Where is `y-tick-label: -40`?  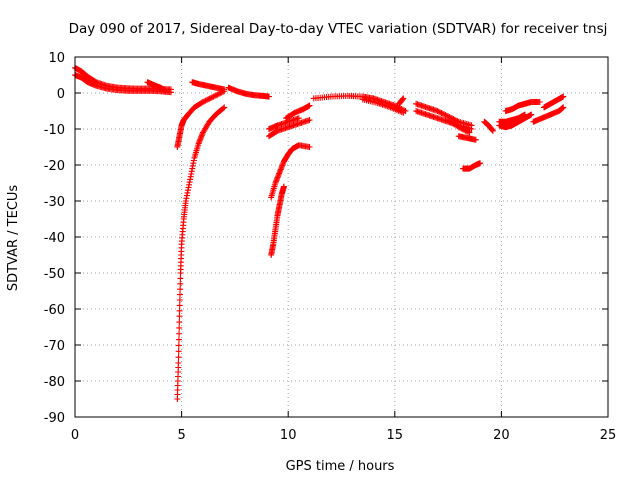 y-tick-label: -40 is located at coordinates (54, 238).